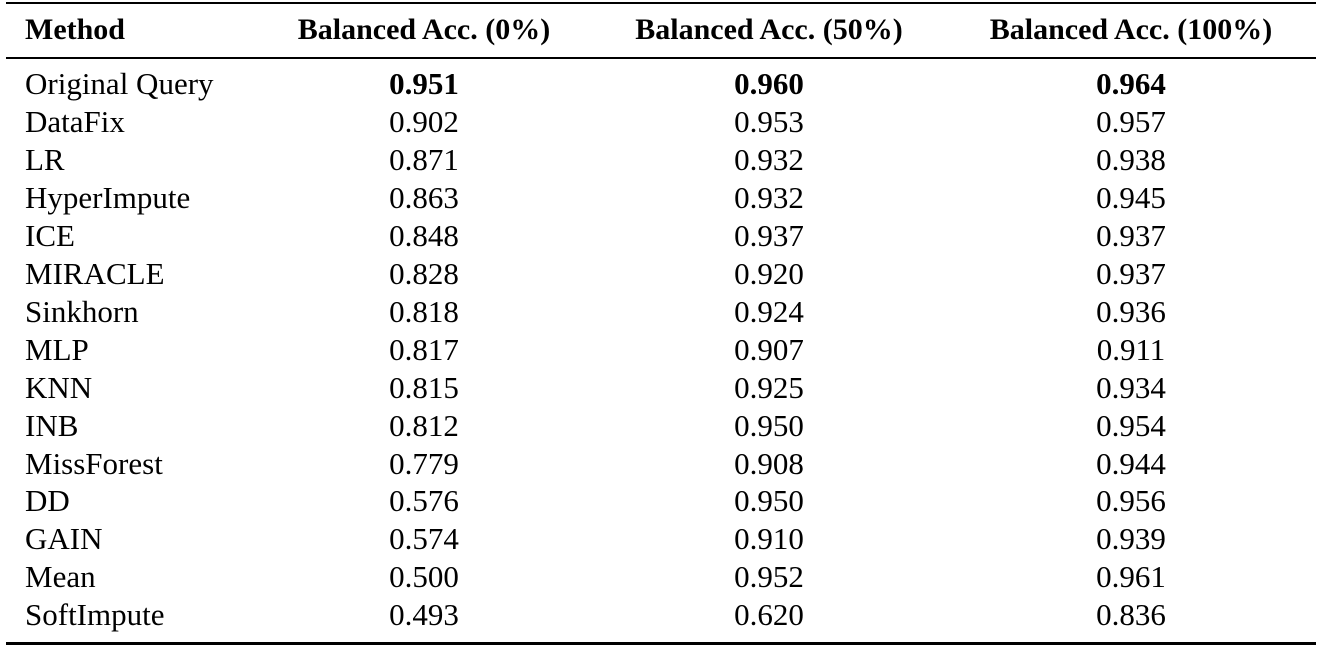 This screenshot has width=1322, height=648. What do you see at coordinates (94, 463) in the screenshot?
I see `method-cell: MissForest` at bounding box center [94, 463].